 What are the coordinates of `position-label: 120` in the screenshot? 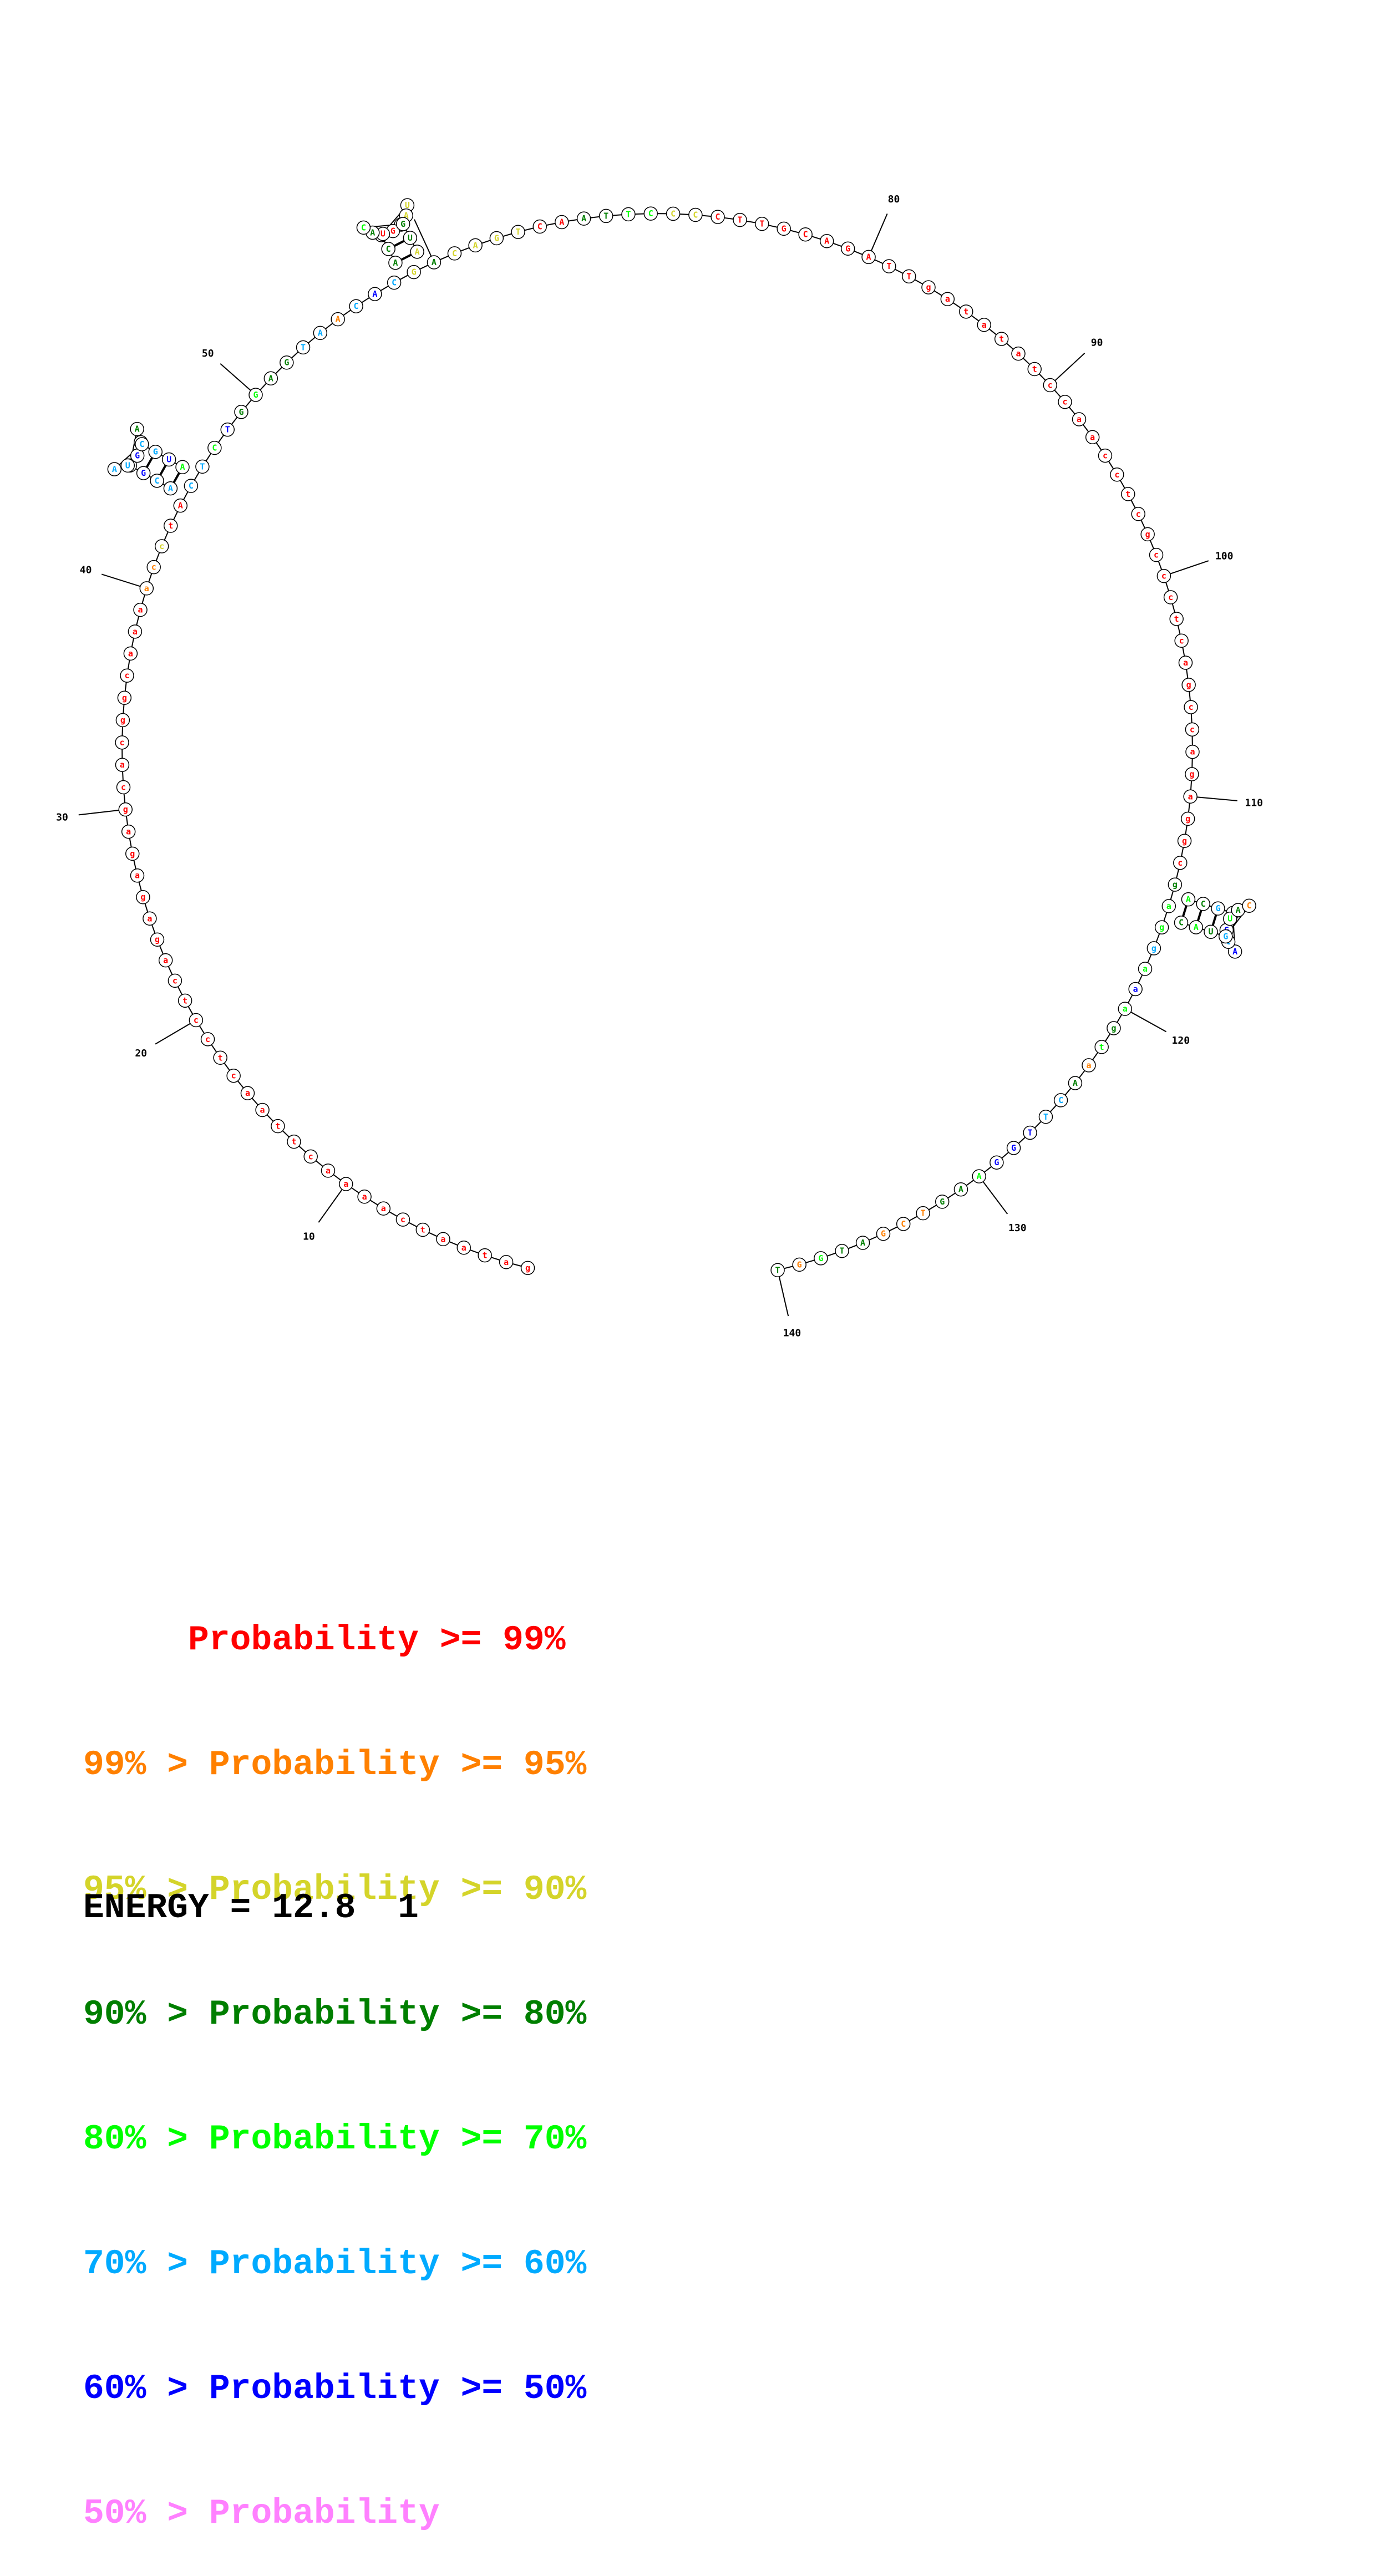 It's located at (1181, 1040).